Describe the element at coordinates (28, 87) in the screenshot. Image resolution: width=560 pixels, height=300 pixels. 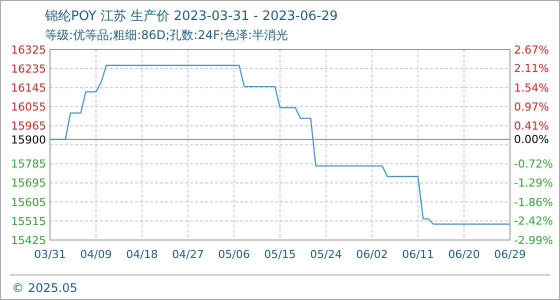
I see `y-tick-label: 16145` at that location.